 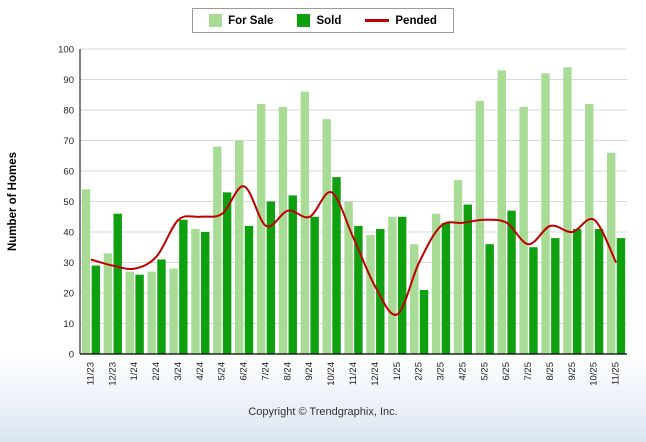 What do you see at coordinates (68, 324) in the screenshot?
I see `y-tick-label: 10` at bounding box center [68, 324].